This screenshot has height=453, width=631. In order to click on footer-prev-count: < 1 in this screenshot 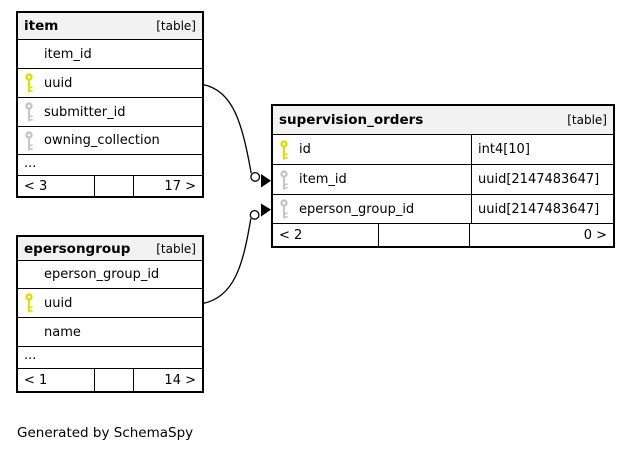, I will do `click(36, 380)`.